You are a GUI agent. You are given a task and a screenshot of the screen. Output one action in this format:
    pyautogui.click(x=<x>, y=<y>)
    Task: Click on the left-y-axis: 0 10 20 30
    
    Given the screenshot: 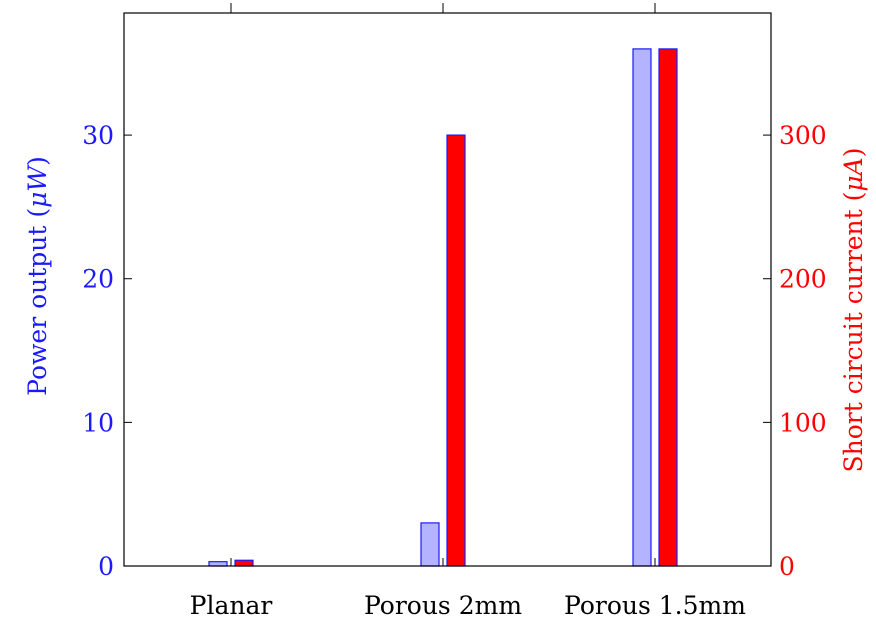 What is the action you would take?
    pyautogui.click(x=107, y=351)
    